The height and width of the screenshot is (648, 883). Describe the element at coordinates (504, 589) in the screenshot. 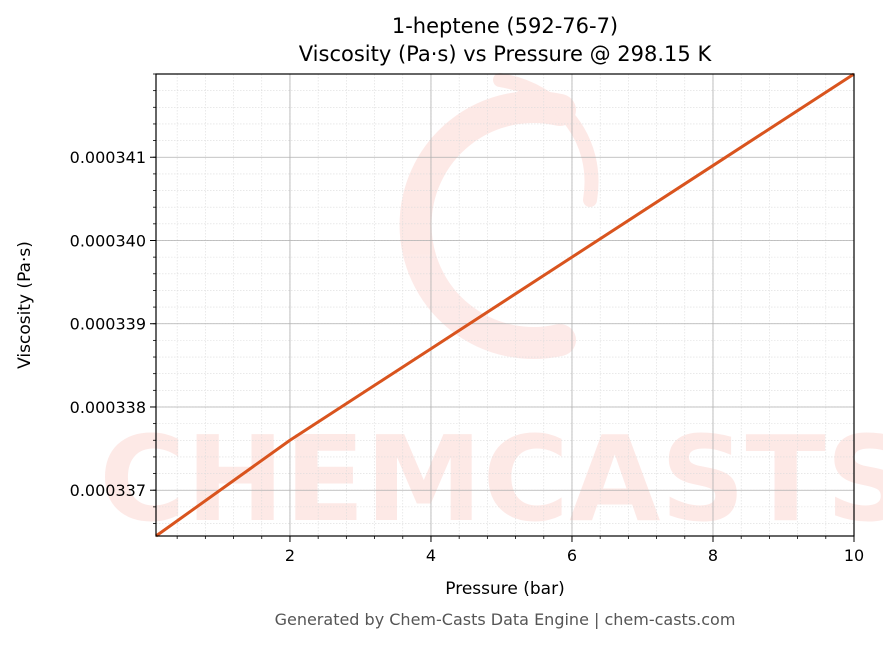

I see `x-axis-label: Pressure (bar)` at that location.